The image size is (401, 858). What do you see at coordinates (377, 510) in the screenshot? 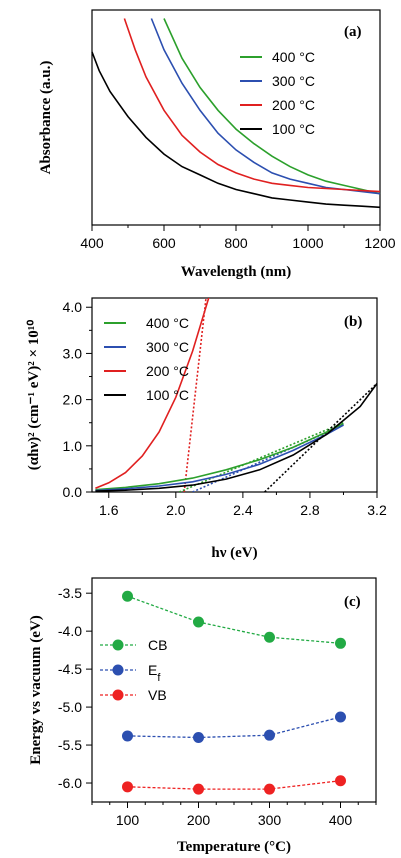
I see `panel-b-x-tick-label: 3.2` at bounding box center [377, 510].